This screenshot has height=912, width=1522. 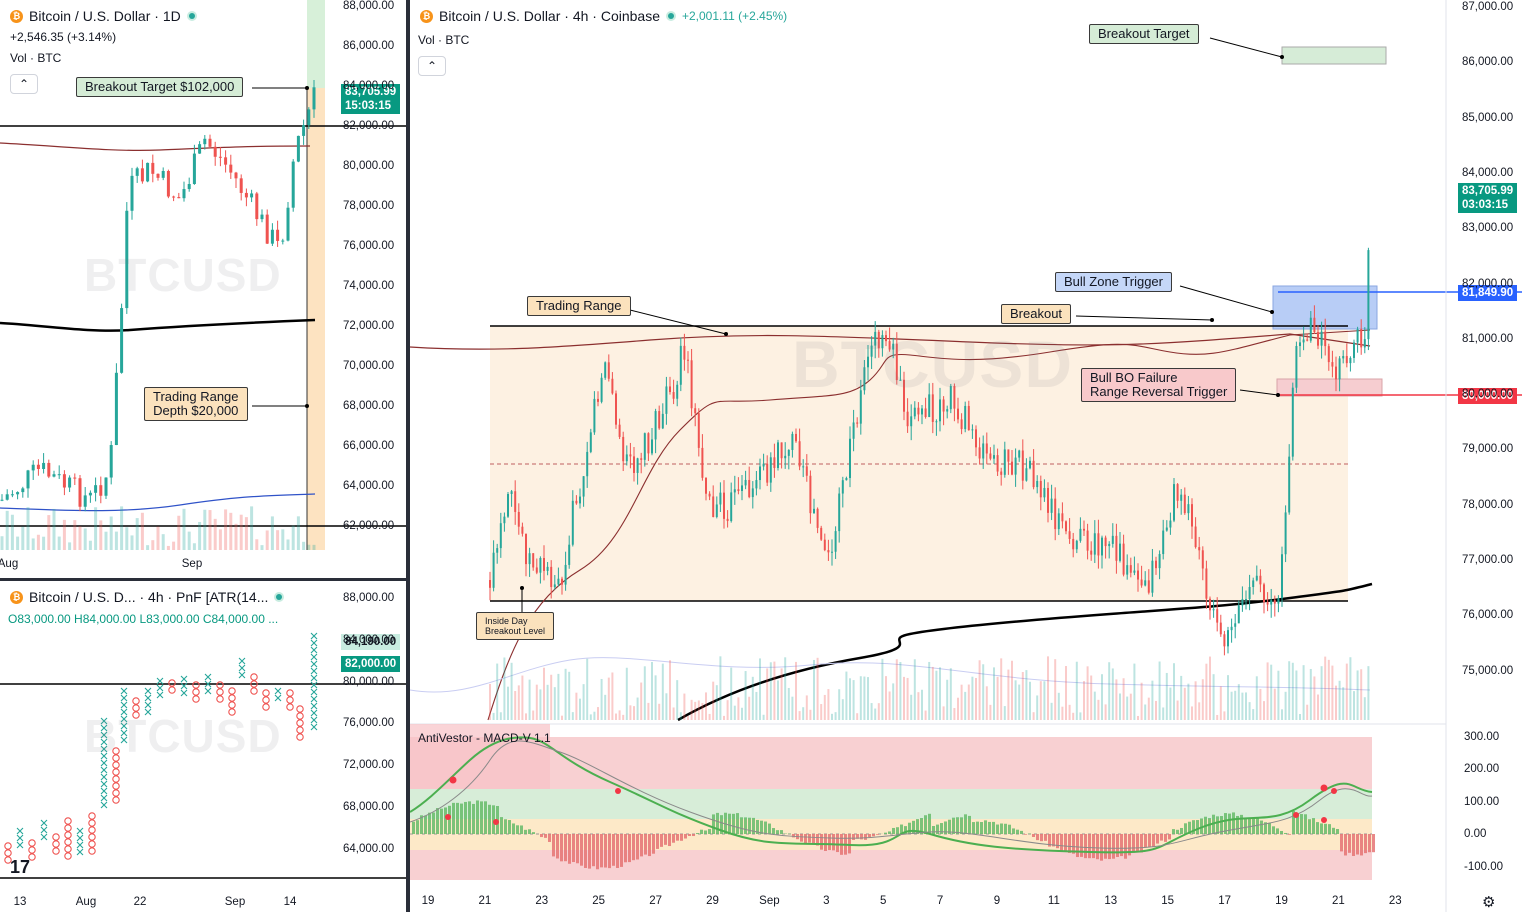 What do you see at coordinates (515, 626) in the screenshot?
I see `note-inside-day: Inside Day Breakout Level` at bounding box center [515, 626].